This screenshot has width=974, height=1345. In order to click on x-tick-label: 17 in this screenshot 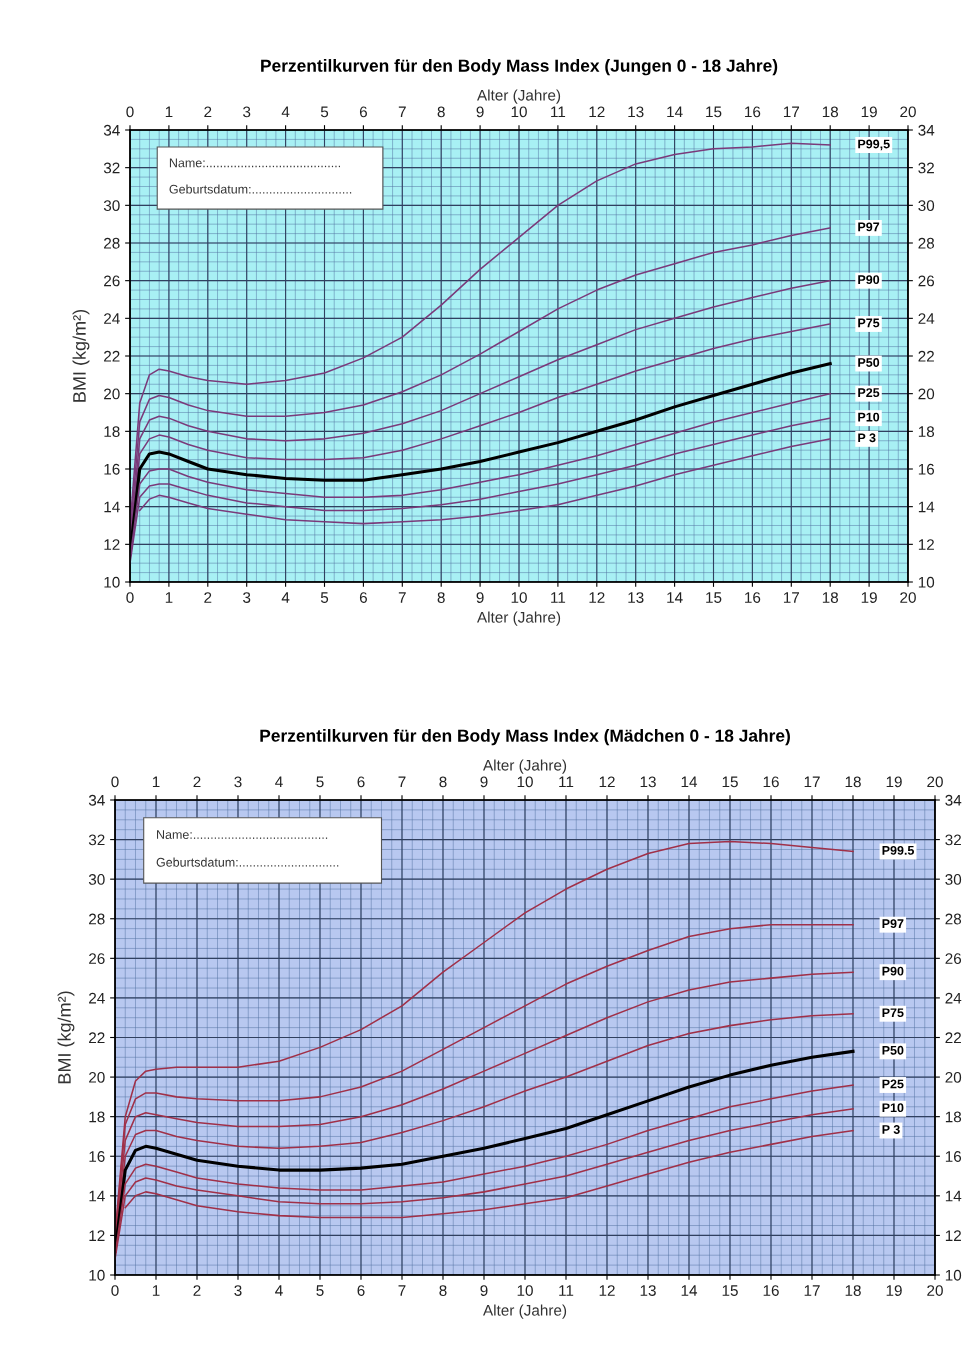, I will do `click(812, 1290)`.